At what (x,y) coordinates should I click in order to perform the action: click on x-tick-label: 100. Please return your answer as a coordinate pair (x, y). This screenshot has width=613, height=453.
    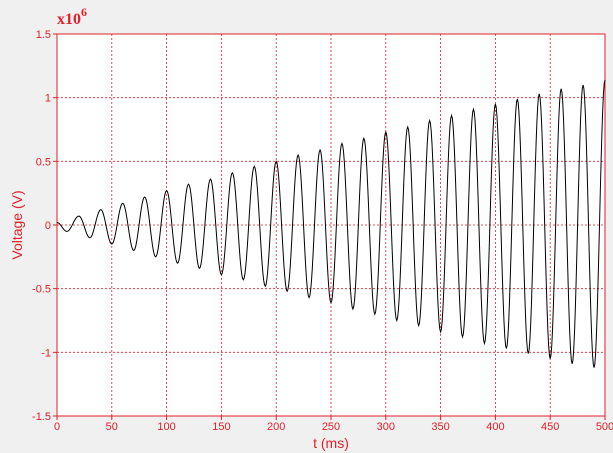
    Looking at the image, I should click on (166, 427).